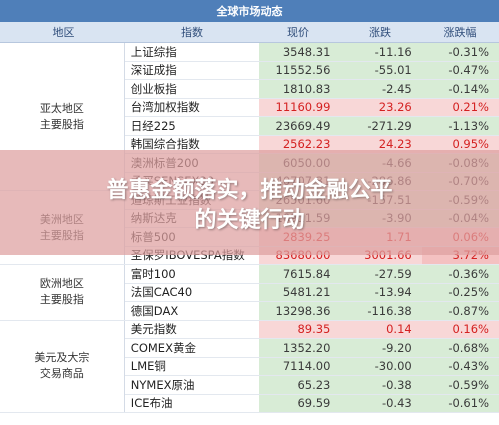 The image size is (499, 425). I want to click on table-row: 台湾加权指数 11160.99 23.26 0.21%, so click(249, 107).